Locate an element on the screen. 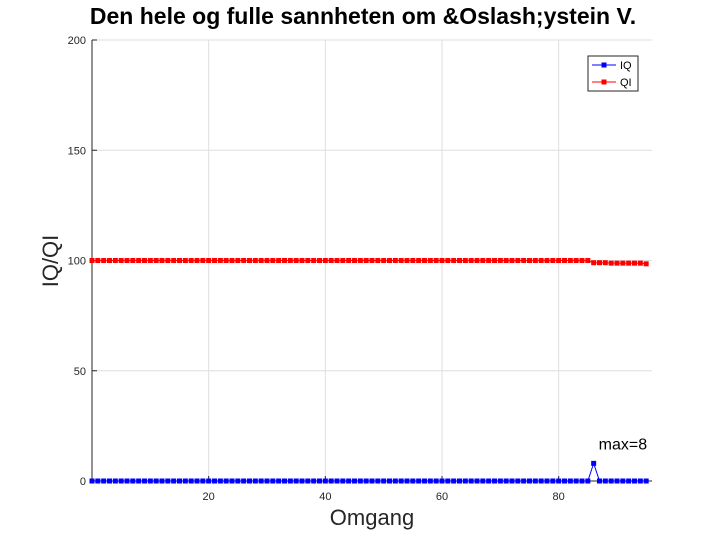  series-line-iq is located at coordinates (369, 471).